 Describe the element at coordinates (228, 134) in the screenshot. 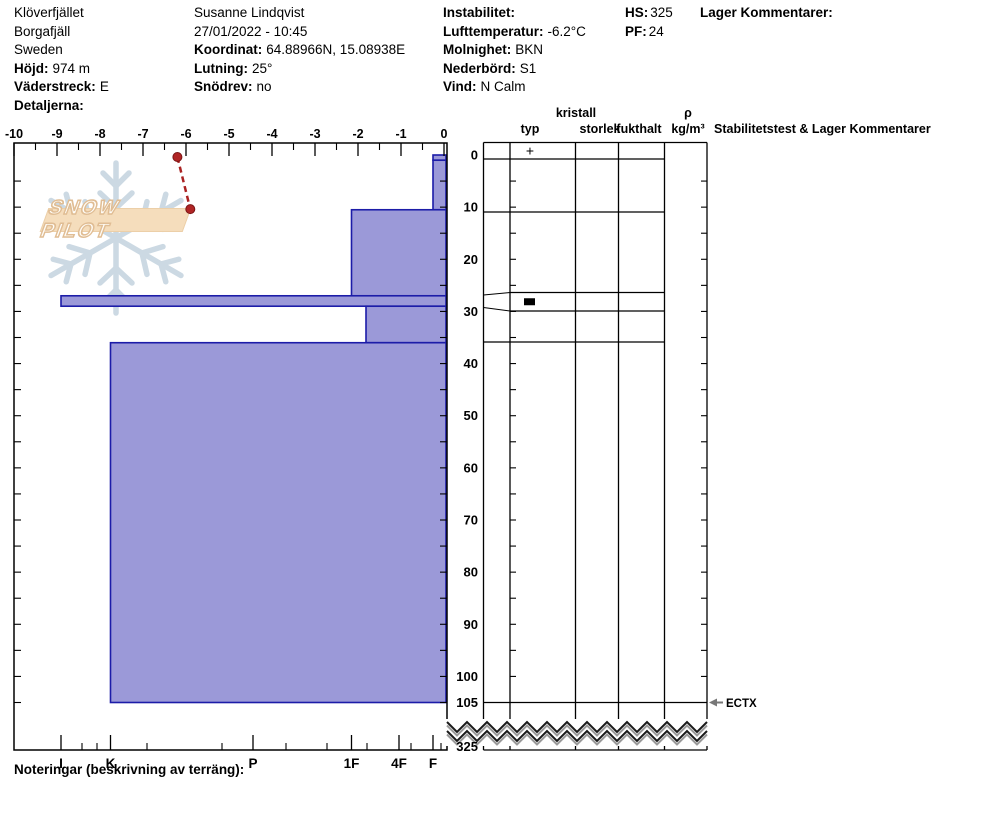

I see `temp-axis-label: -5` at that location.